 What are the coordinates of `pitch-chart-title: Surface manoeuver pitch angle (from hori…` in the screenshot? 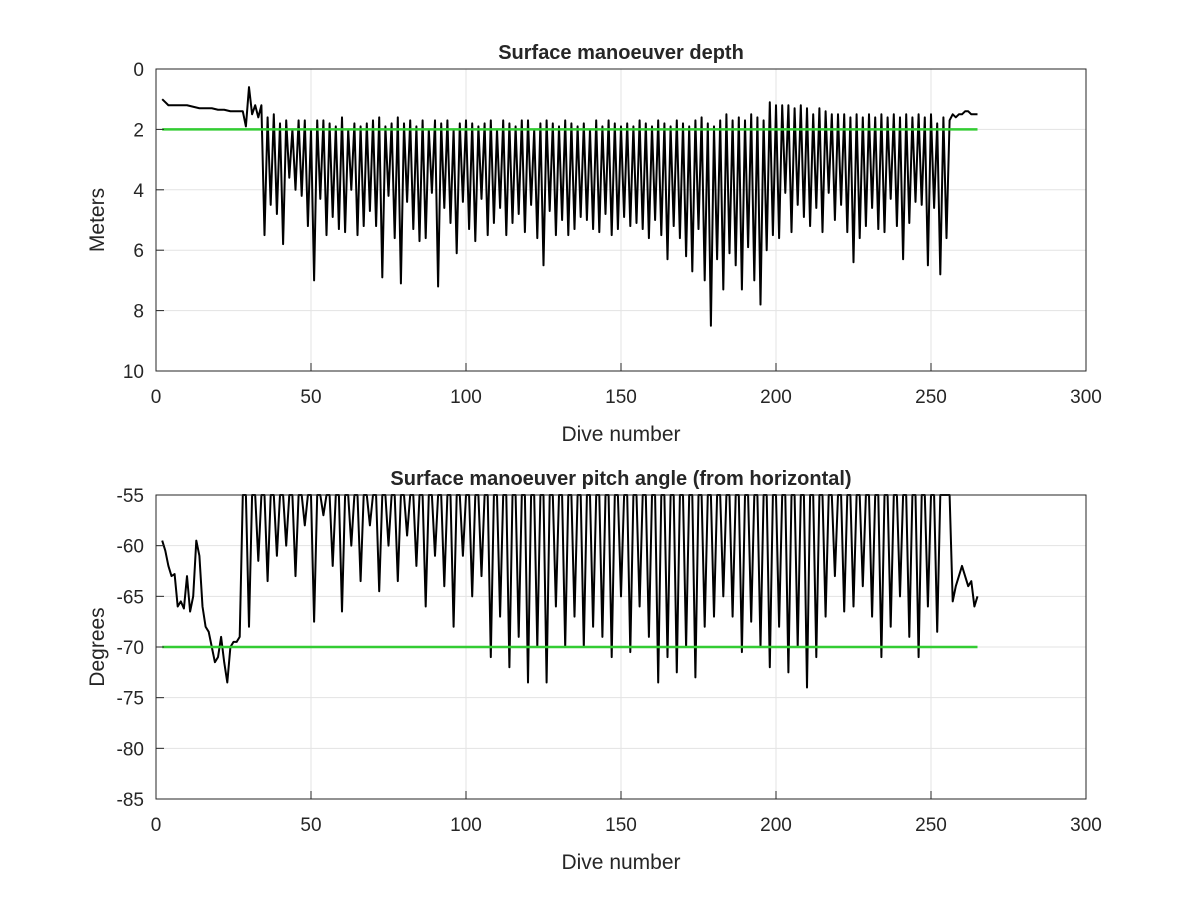 It's located at (620, 479).